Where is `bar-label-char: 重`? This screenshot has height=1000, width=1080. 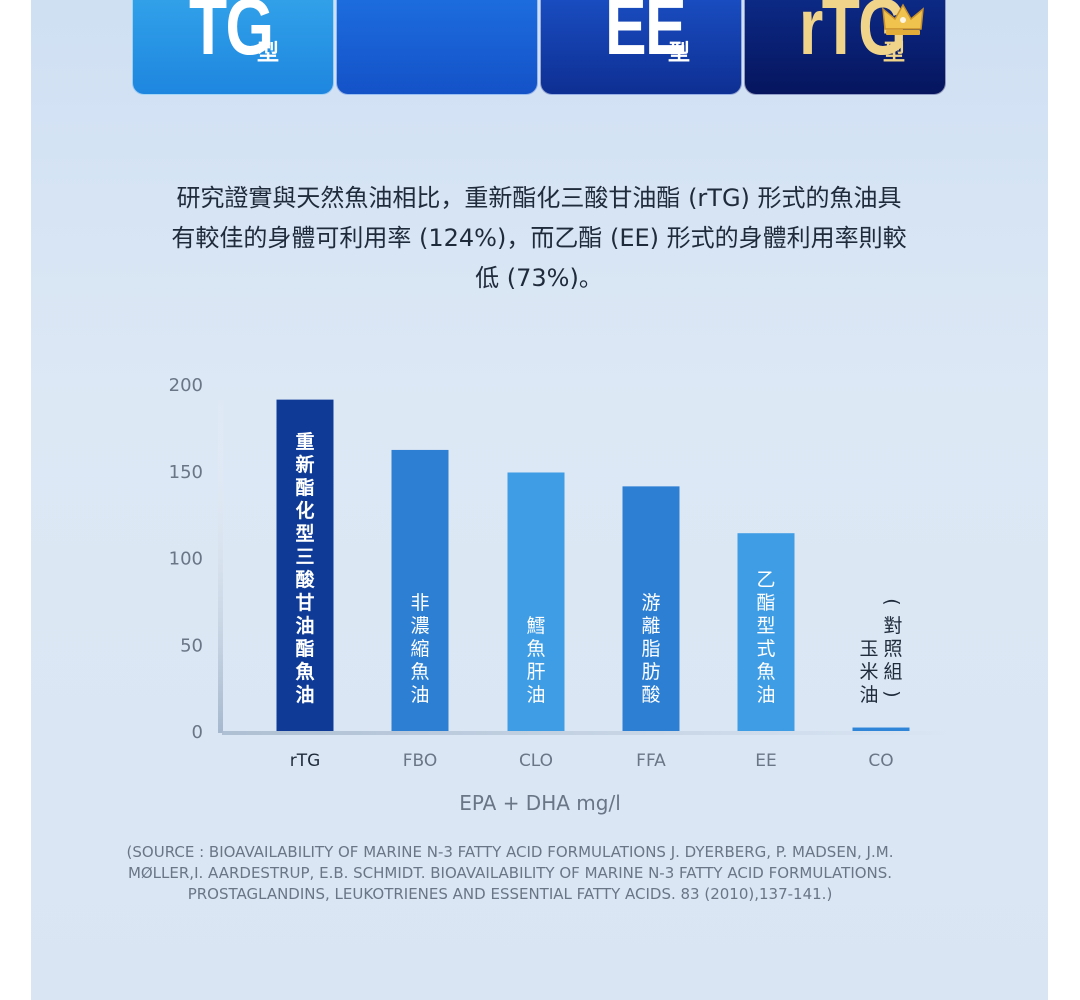
bar-label-char: 重 is located at coordinates (304, 442).